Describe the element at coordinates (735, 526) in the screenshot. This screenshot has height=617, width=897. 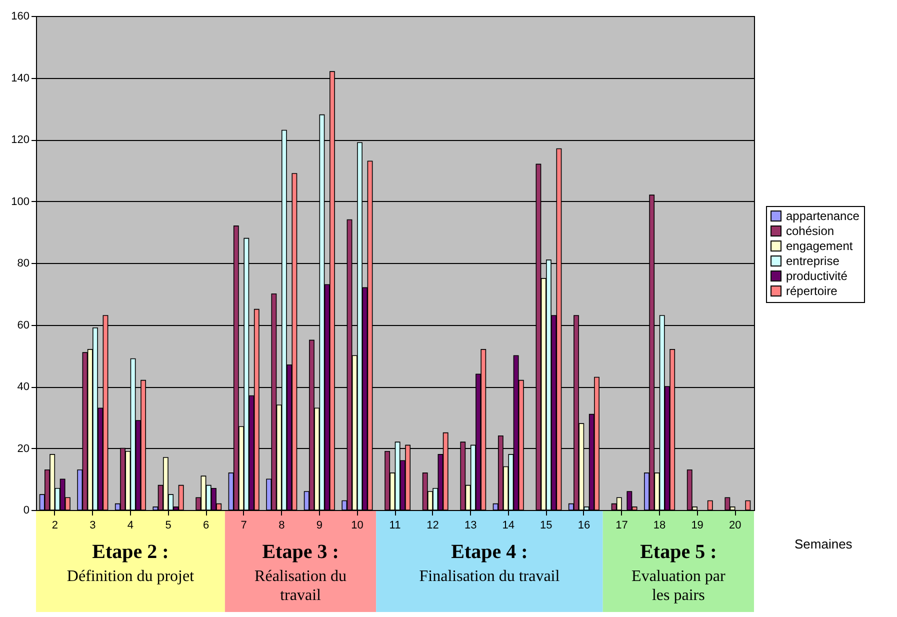
I see `x-tick-label: 20` at that location.